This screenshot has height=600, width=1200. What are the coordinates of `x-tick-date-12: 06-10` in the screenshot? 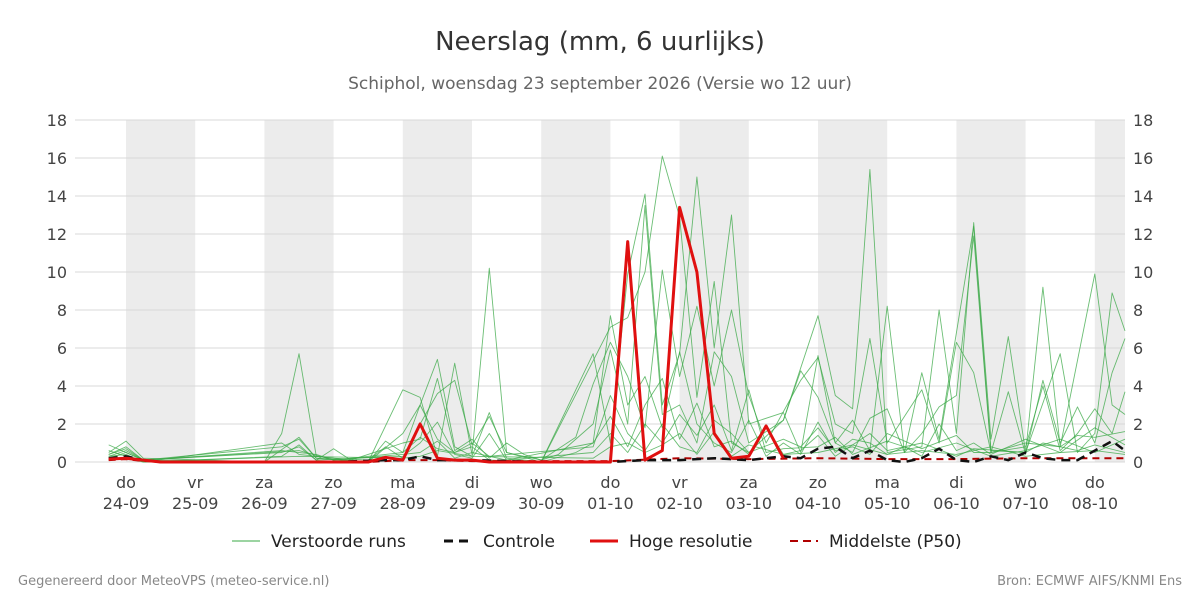 It's located at (956, 503).